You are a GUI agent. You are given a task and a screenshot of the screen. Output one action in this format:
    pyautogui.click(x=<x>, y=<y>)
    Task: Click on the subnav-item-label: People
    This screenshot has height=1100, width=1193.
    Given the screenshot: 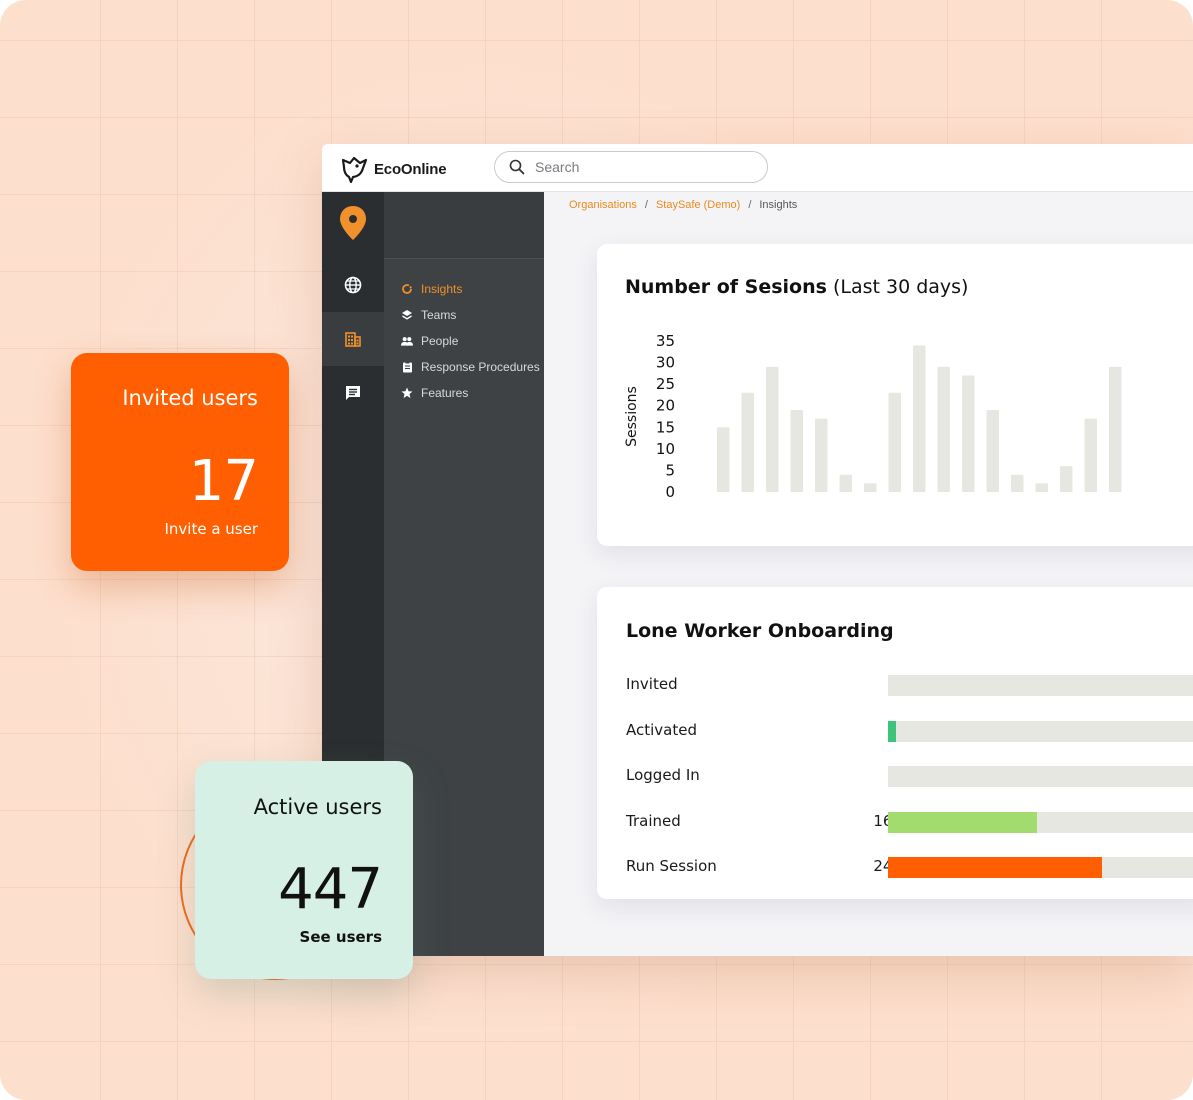 What is the action you would take?
    pyautogui.click(x=440, y=341)
    